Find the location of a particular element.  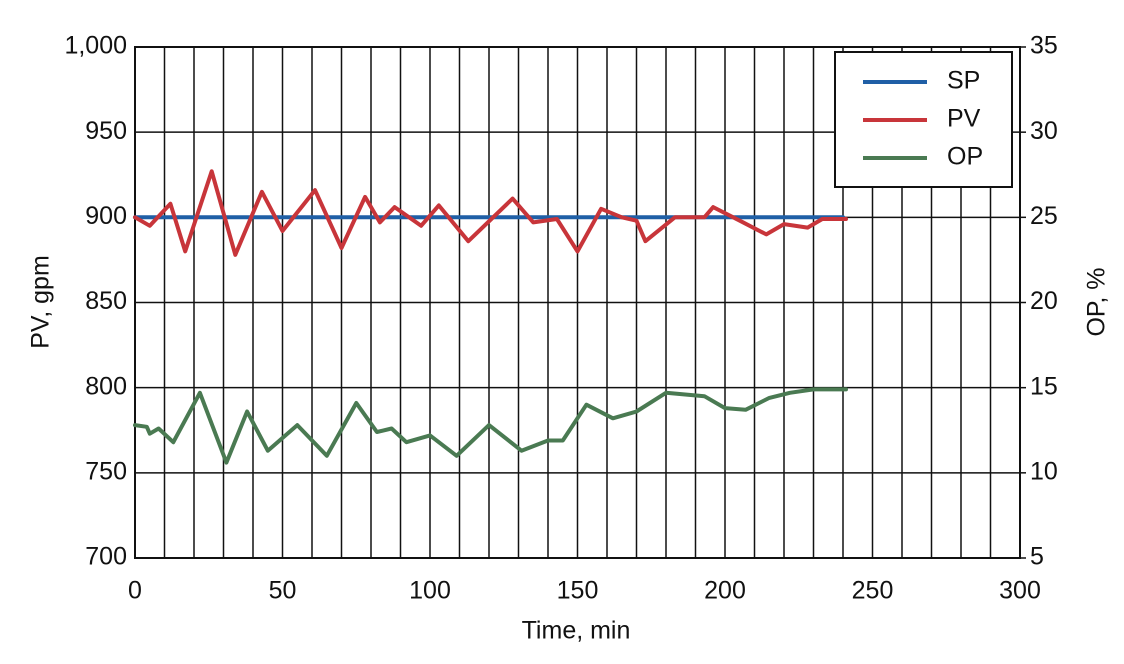

y-tick-label: 1,000 is located at coordinates (95, 46).